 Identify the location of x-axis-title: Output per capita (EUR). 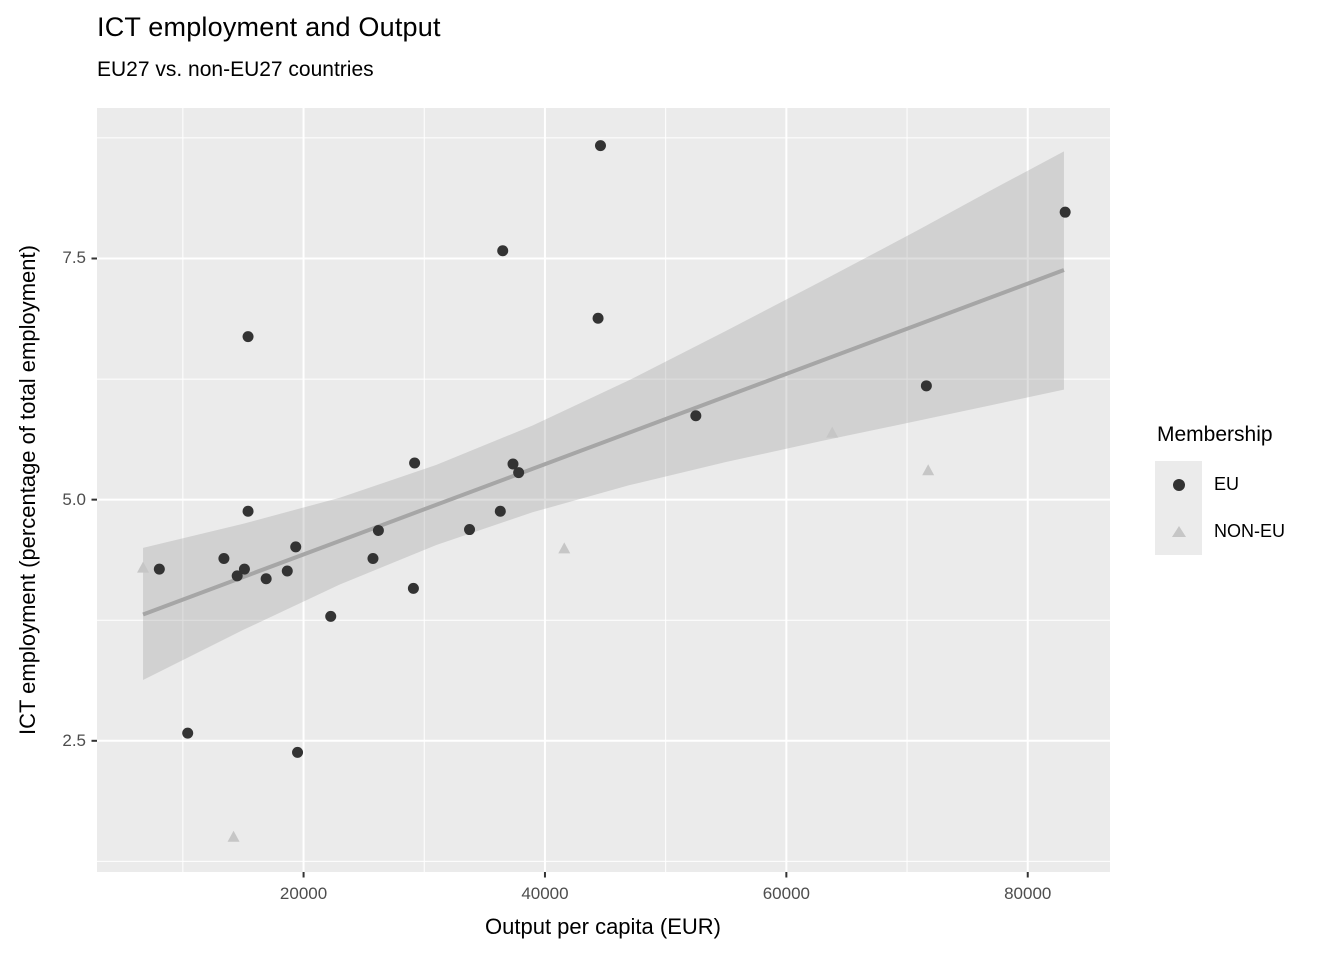
(603, 926).